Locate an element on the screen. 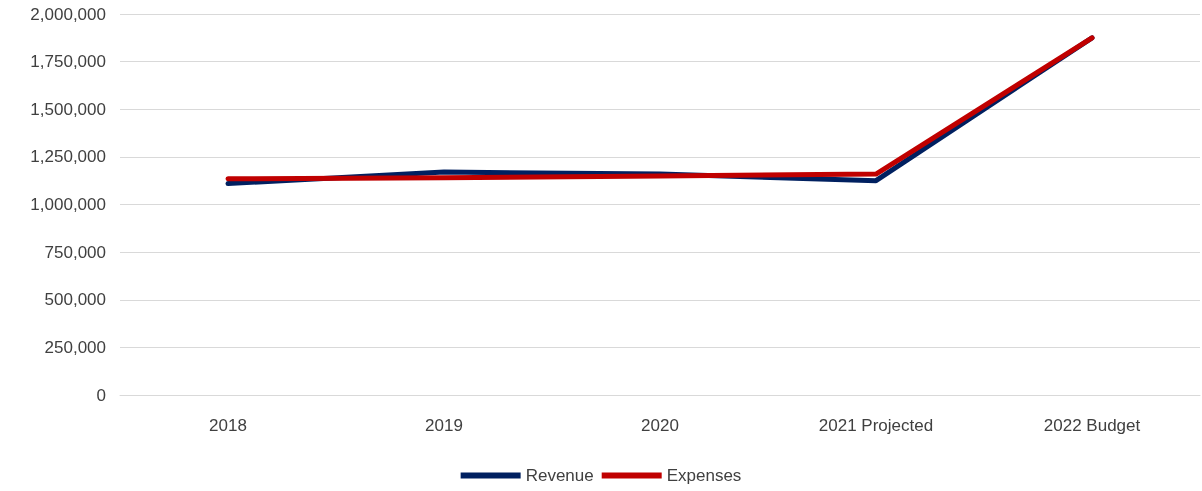 The height and width of the screenshot is (491, 1202). x-tick-label: 2020 is located at coordinates (660, 425).